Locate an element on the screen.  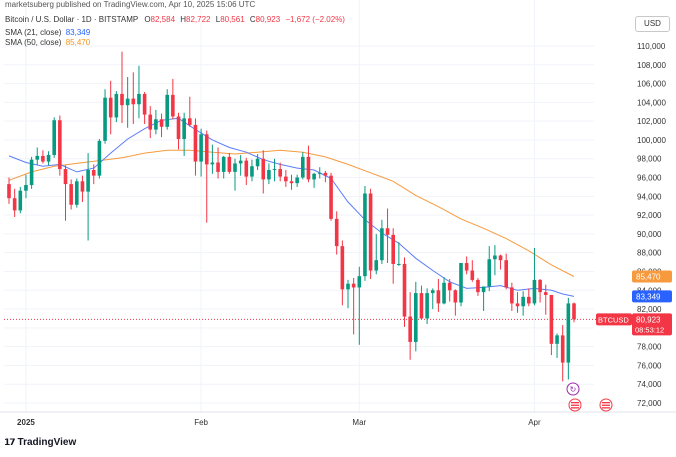
sma21-legend: SMA (21, close) 83,349 is located at coordinates (47, 32).